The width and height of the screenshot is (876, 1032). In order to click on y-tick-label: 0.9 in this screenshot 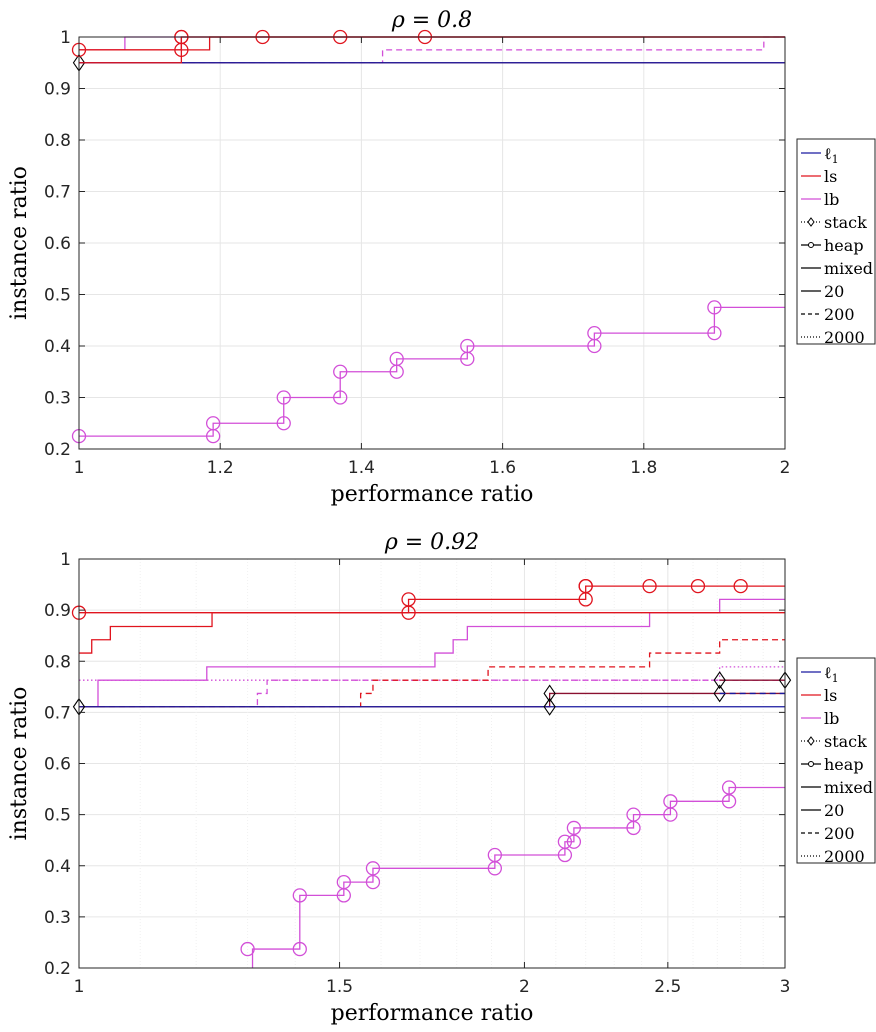, I will do `click(57, 611)`.